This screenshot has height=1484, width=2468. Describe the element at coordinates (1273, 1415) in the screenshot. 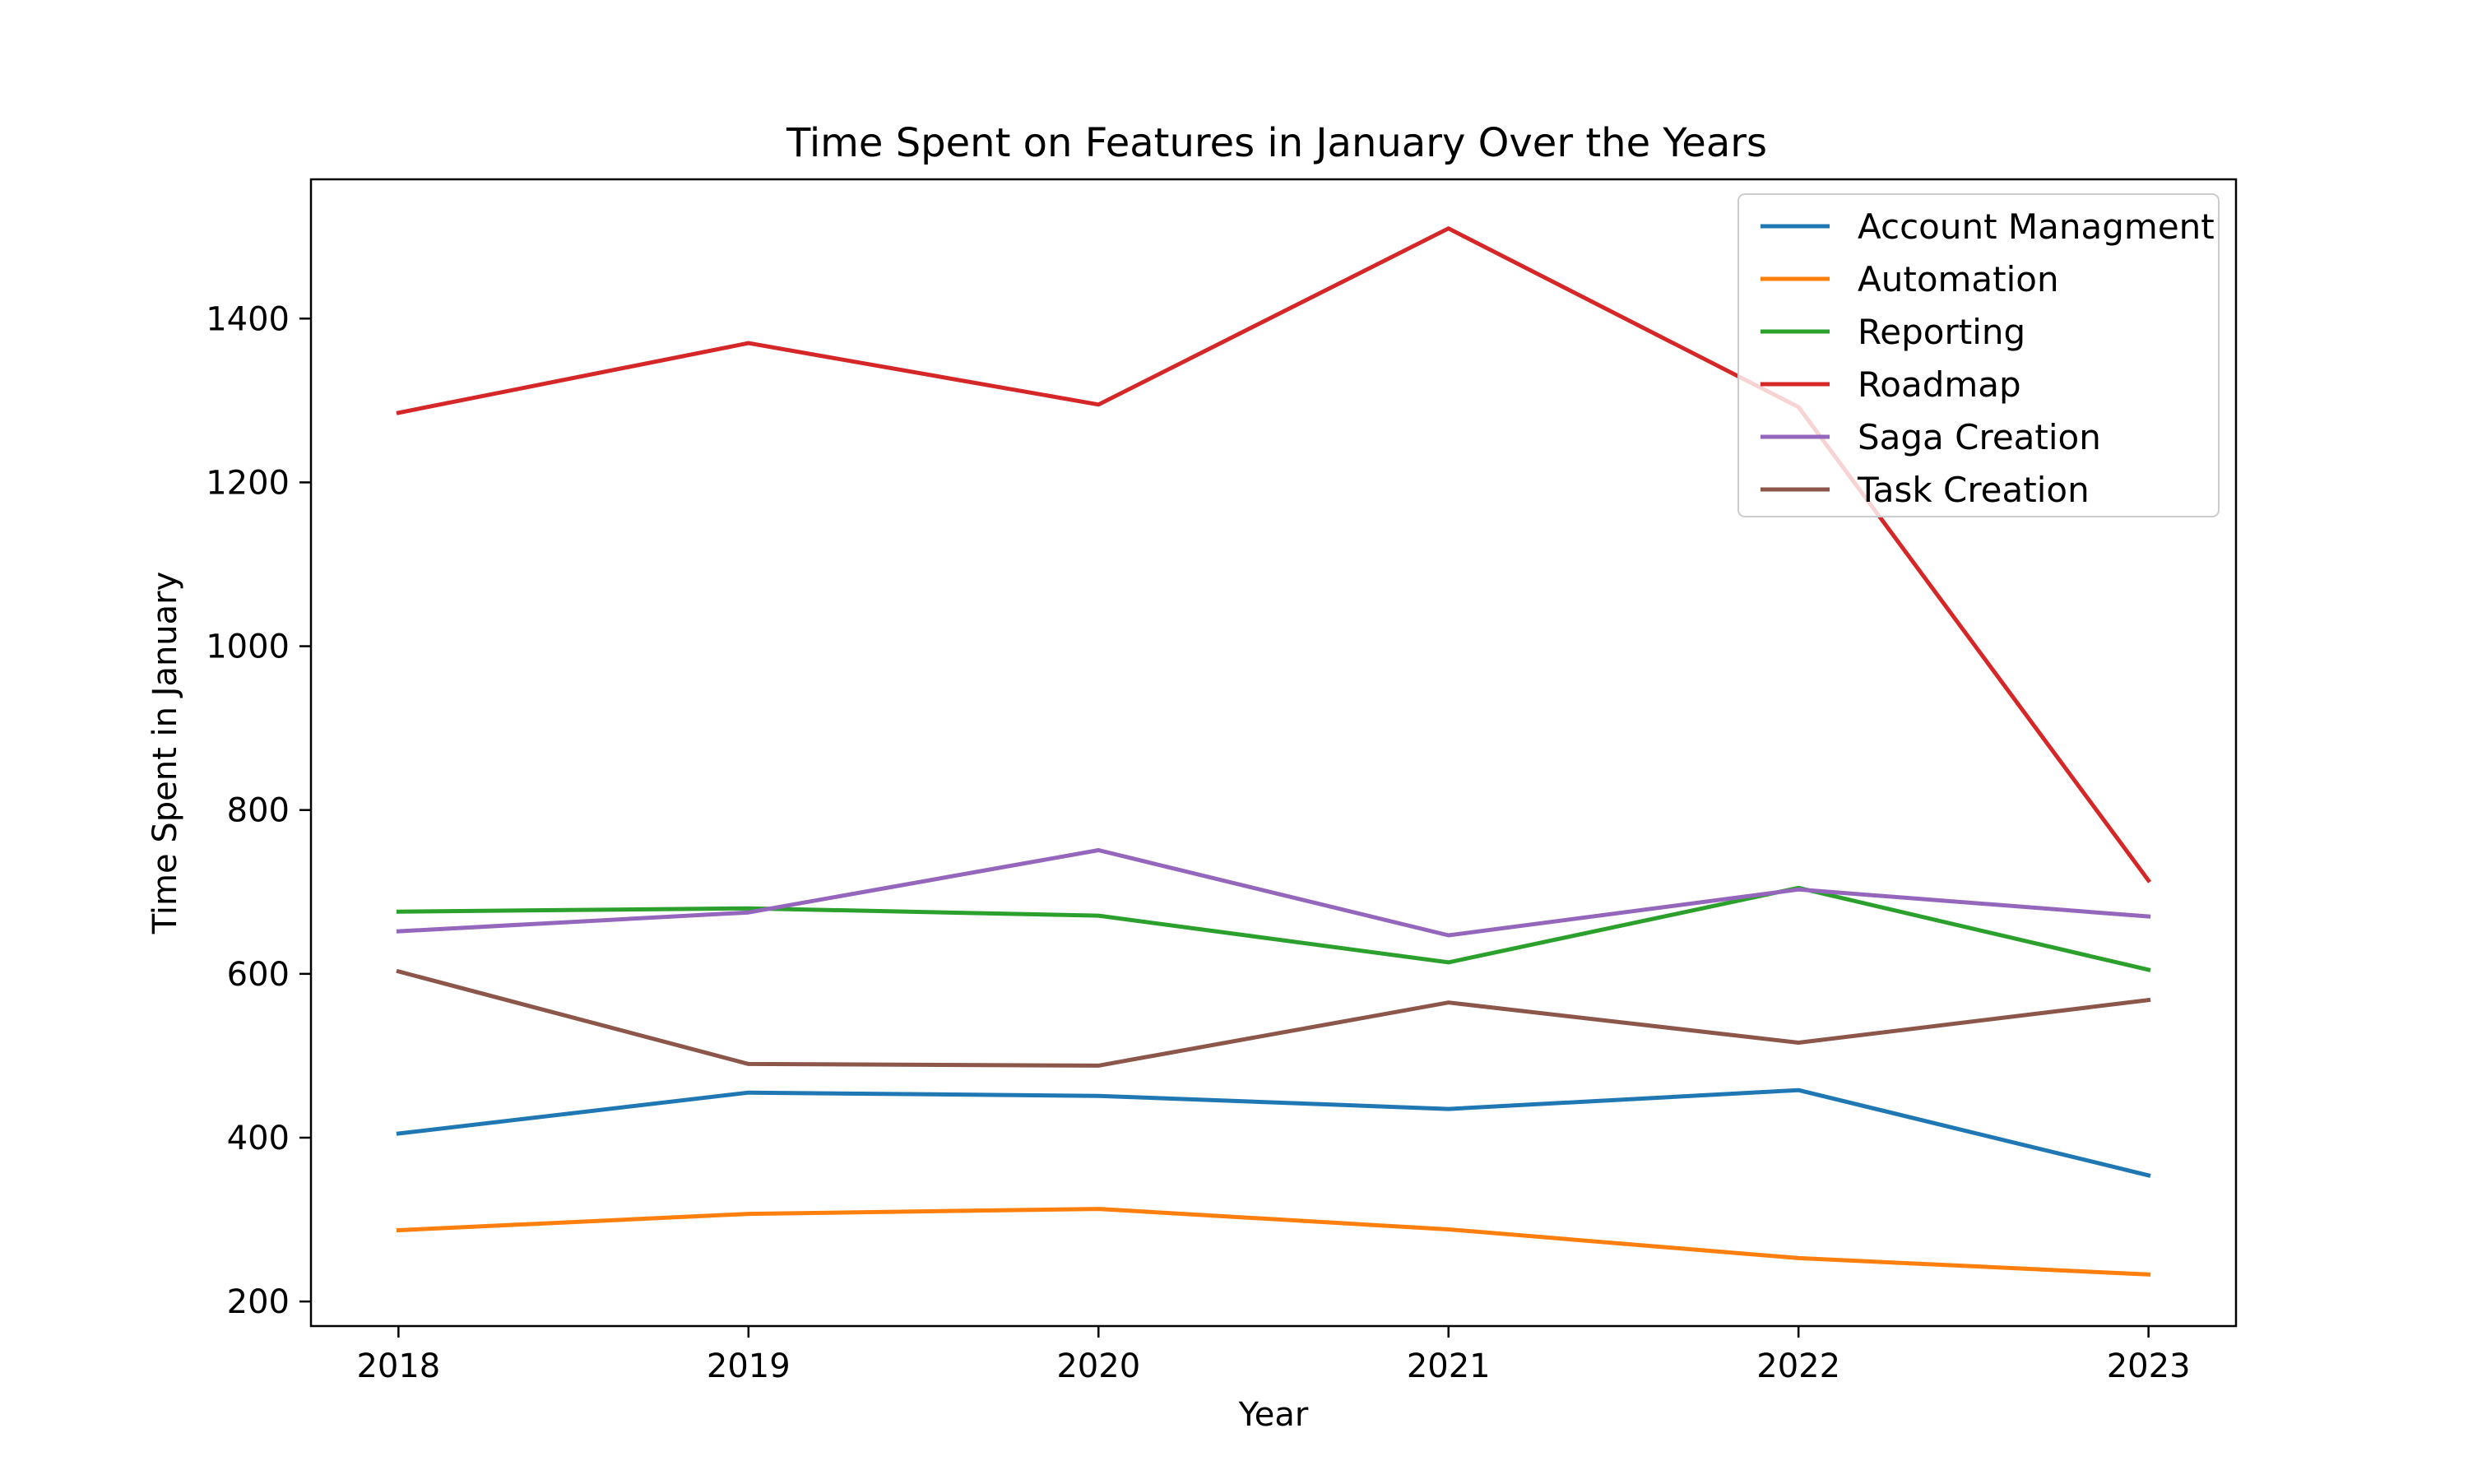

I see `x-axis-label: Year` at that location.